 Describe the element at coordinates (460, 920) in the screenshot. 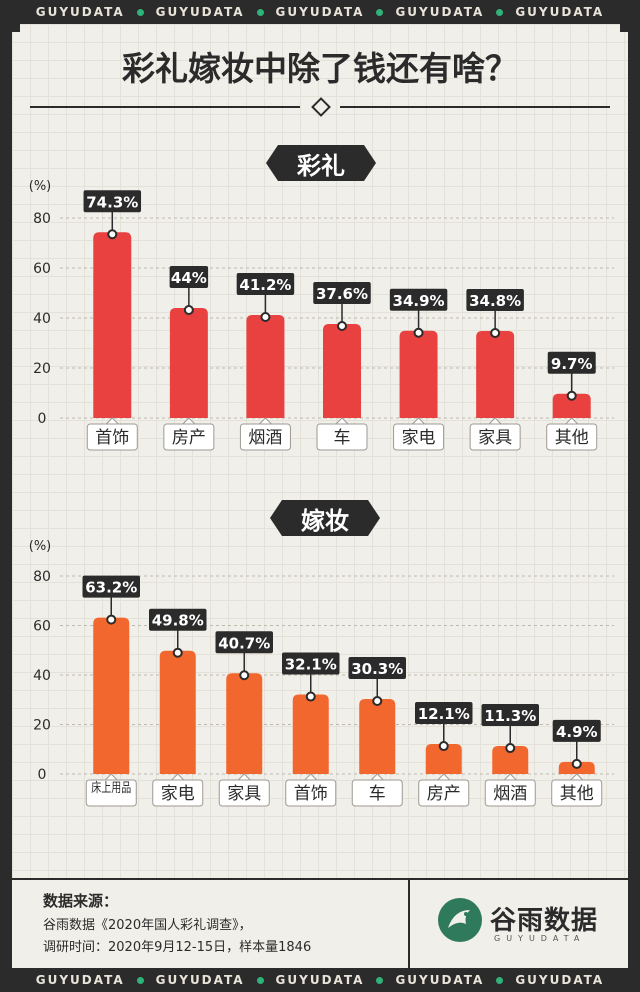

I see `bird-icon` at that location.